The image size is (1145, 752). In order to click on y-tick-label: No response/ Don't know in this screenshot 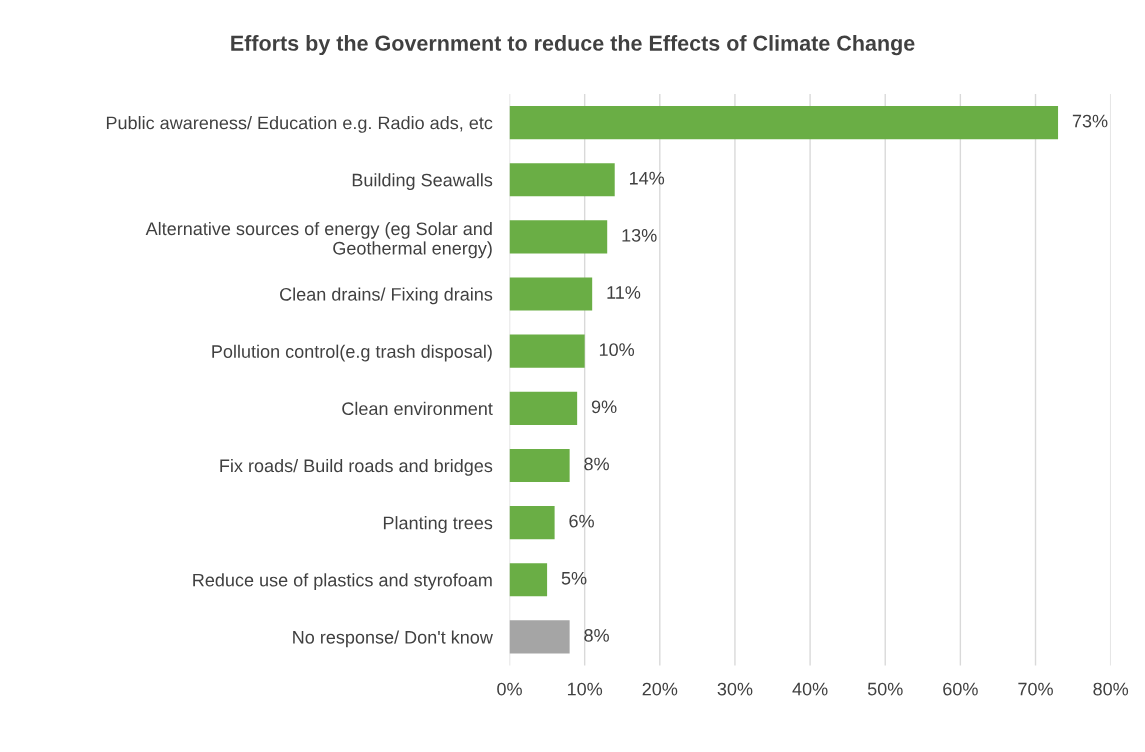, I will do `click(393, 639)`.